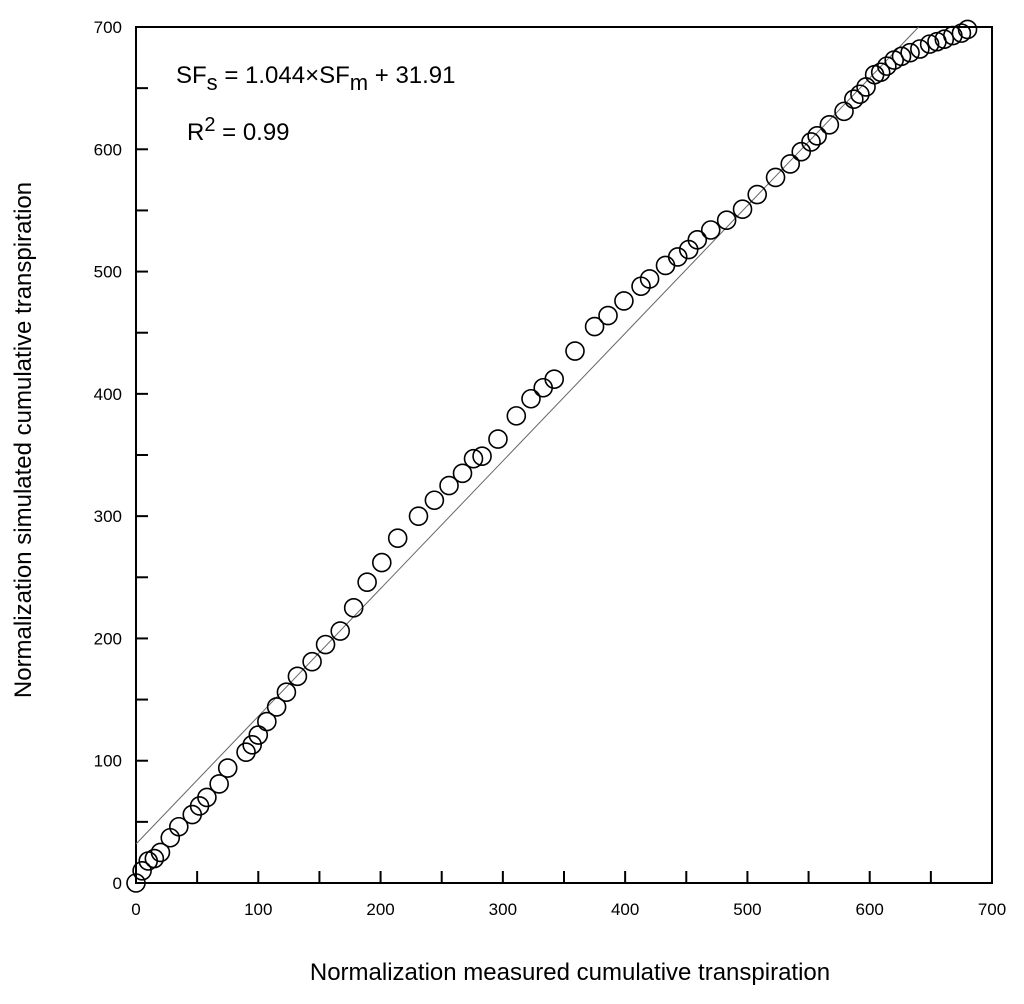  Describe the element at coordinates (108, 149) in the screenshot. I see `y-tick-label: 600` at that location.